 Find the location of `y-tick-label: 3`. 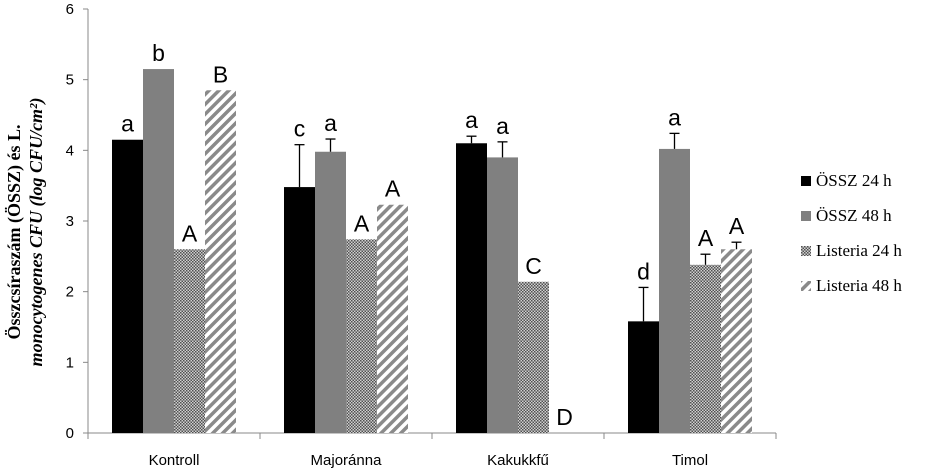

y-tick-label: 3 is located at coordinates (70, 221).